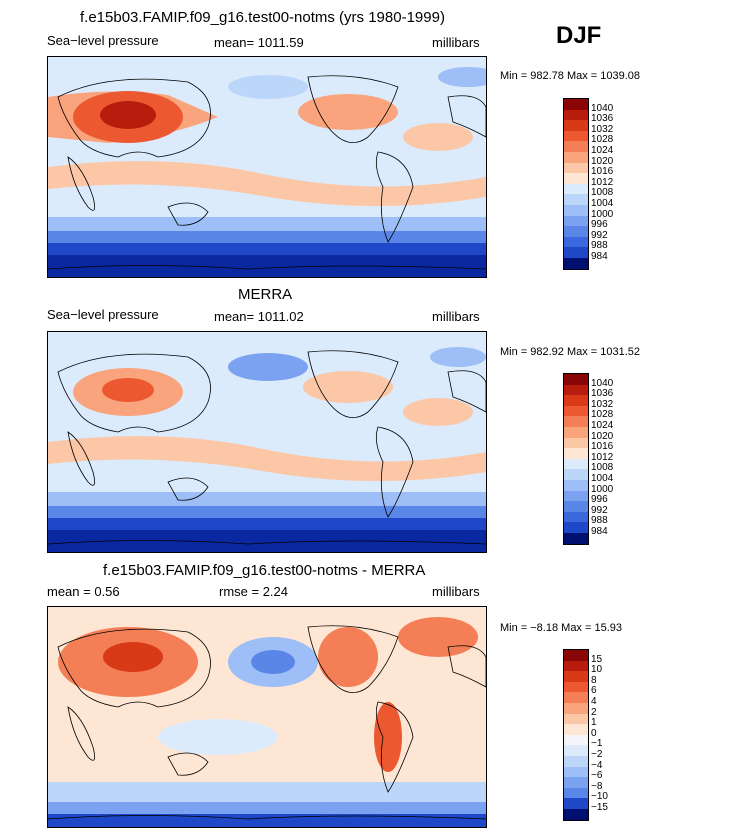 This screenshot has height=831, width=733. I want to click on panel1-coastlines, so click(267, 172).